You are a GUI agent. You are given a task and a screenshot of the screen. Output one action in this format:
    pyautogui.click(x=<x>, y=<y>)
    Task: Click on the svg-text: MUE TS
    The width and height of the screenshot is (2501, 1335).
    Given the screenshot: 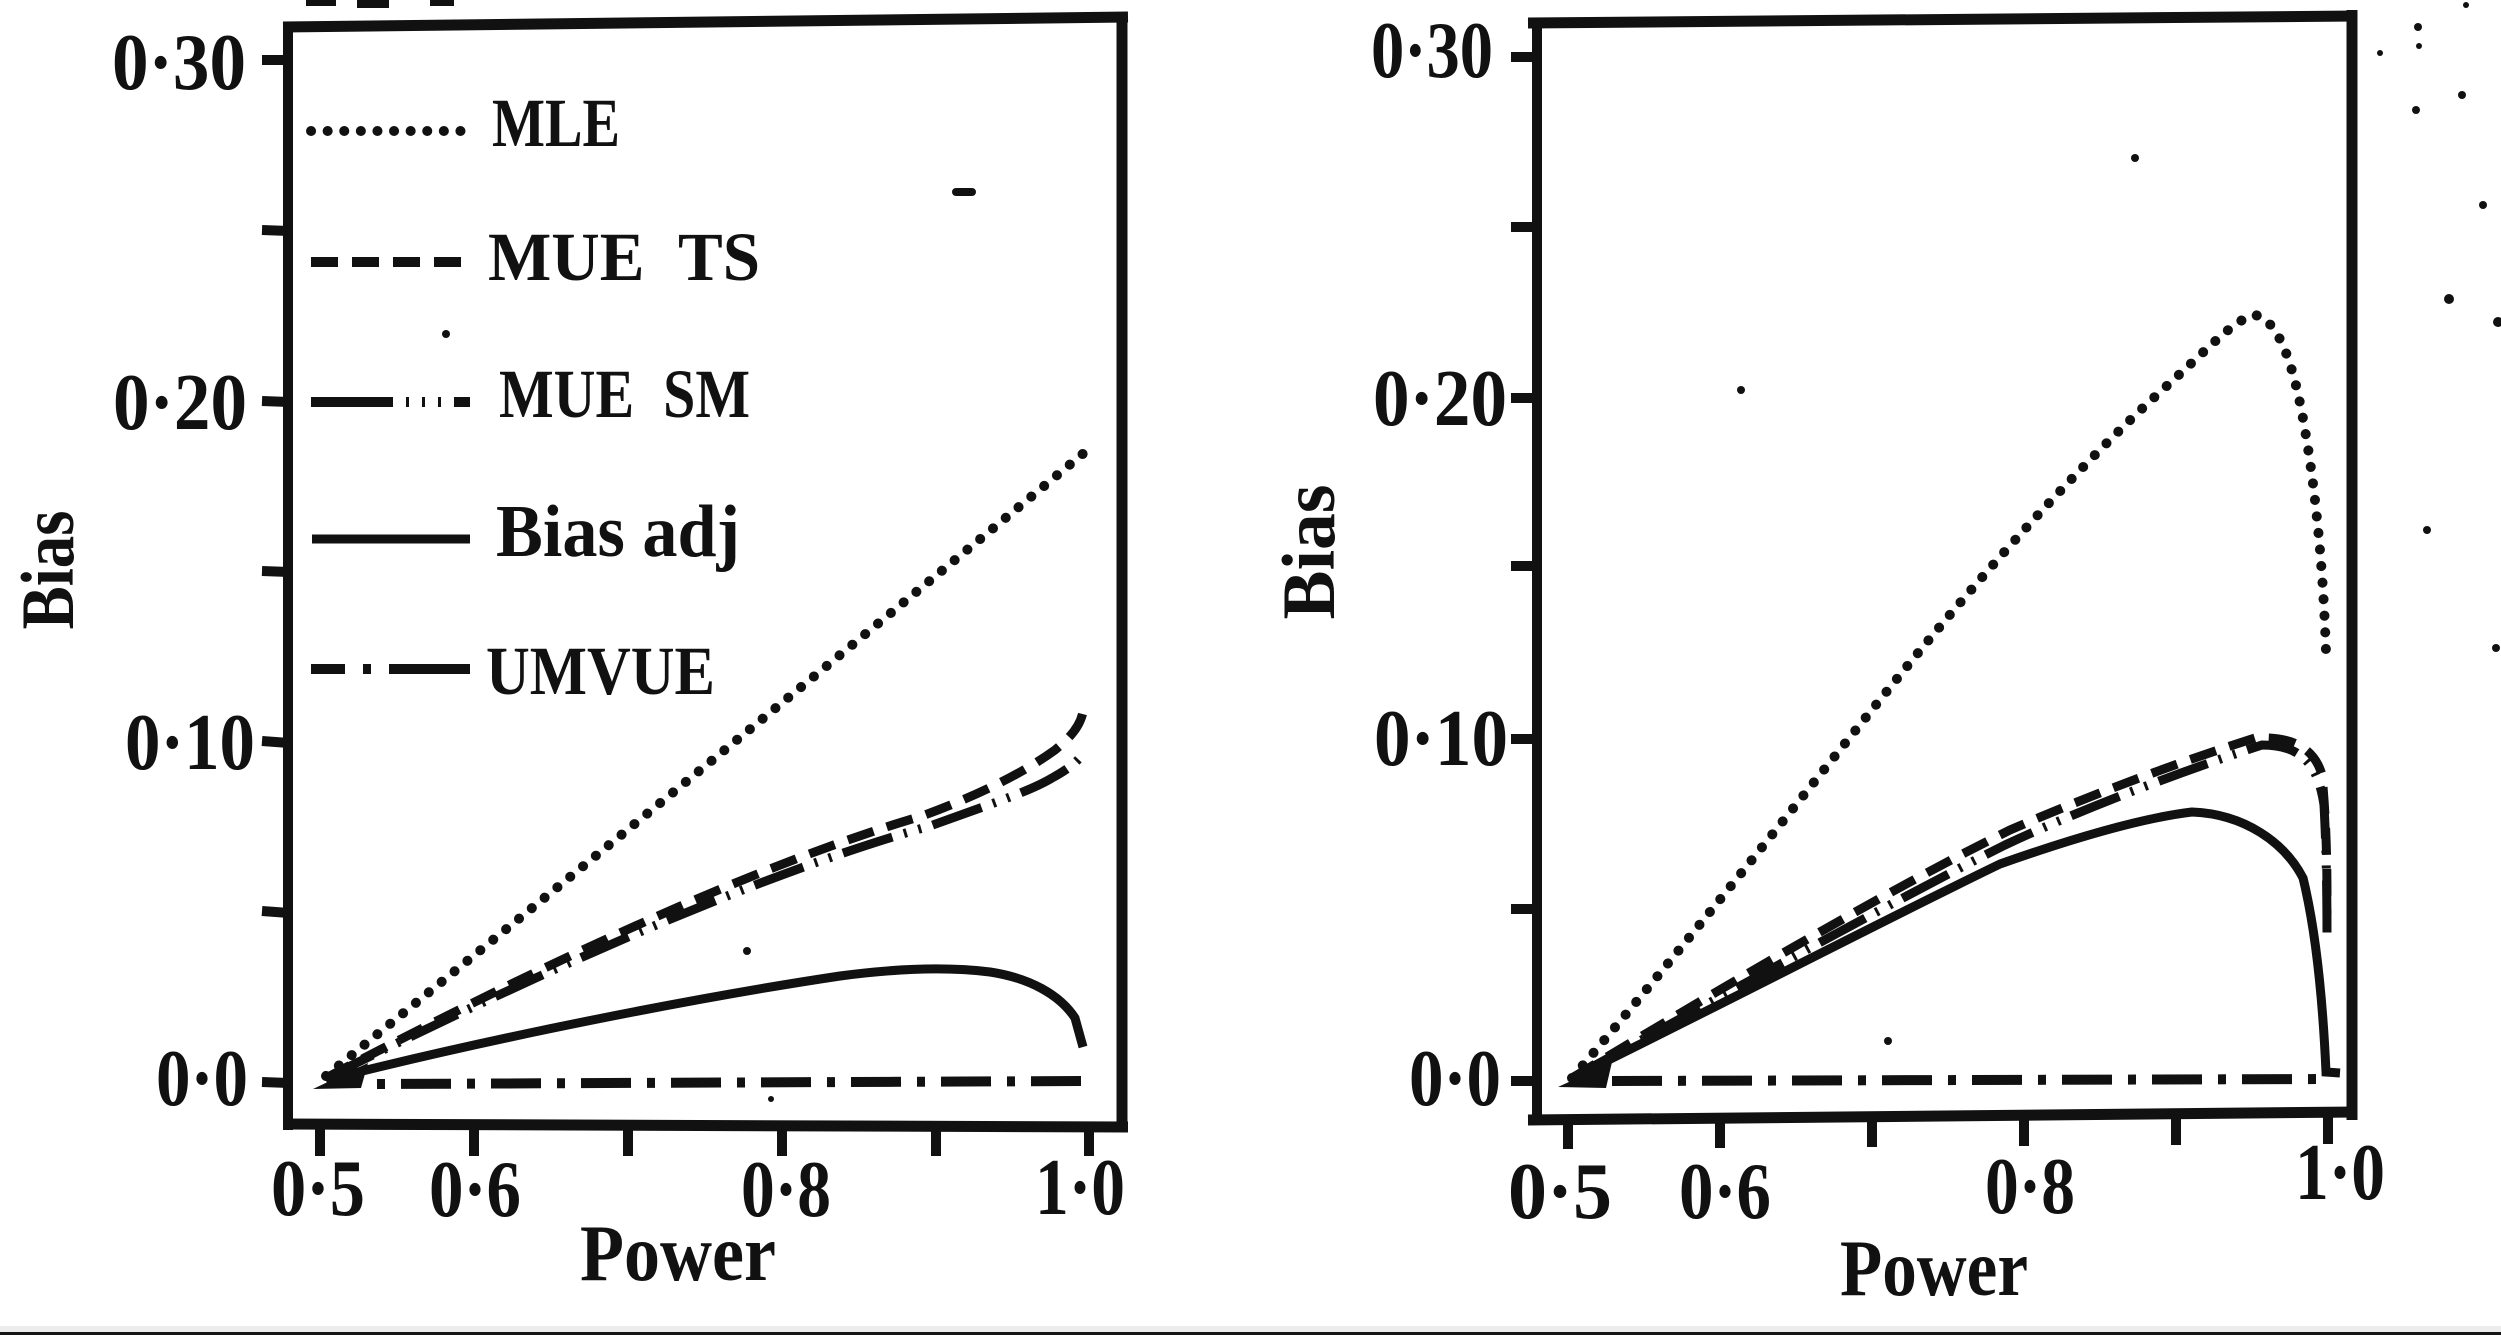 What is the action you would take?
    pyautogui.click(x=624, y=257)
    